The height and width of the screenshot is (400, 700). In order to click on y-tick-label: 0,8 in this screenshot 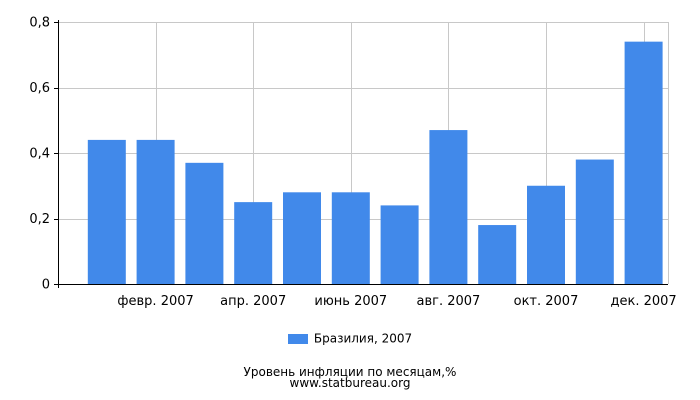, I will do `click(39, 23)`.